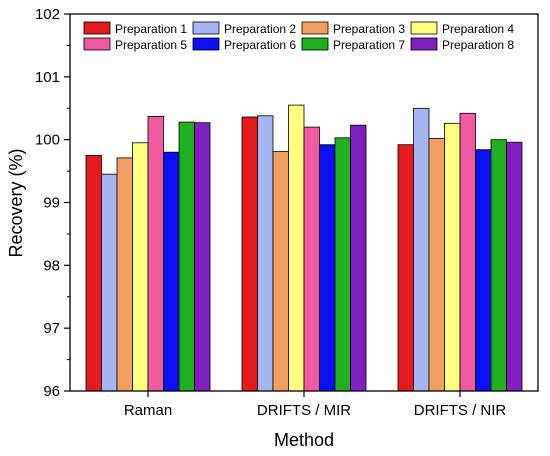 The image size is (550, 456). I want to click on y-tick-label: 98, so click(51, 265).